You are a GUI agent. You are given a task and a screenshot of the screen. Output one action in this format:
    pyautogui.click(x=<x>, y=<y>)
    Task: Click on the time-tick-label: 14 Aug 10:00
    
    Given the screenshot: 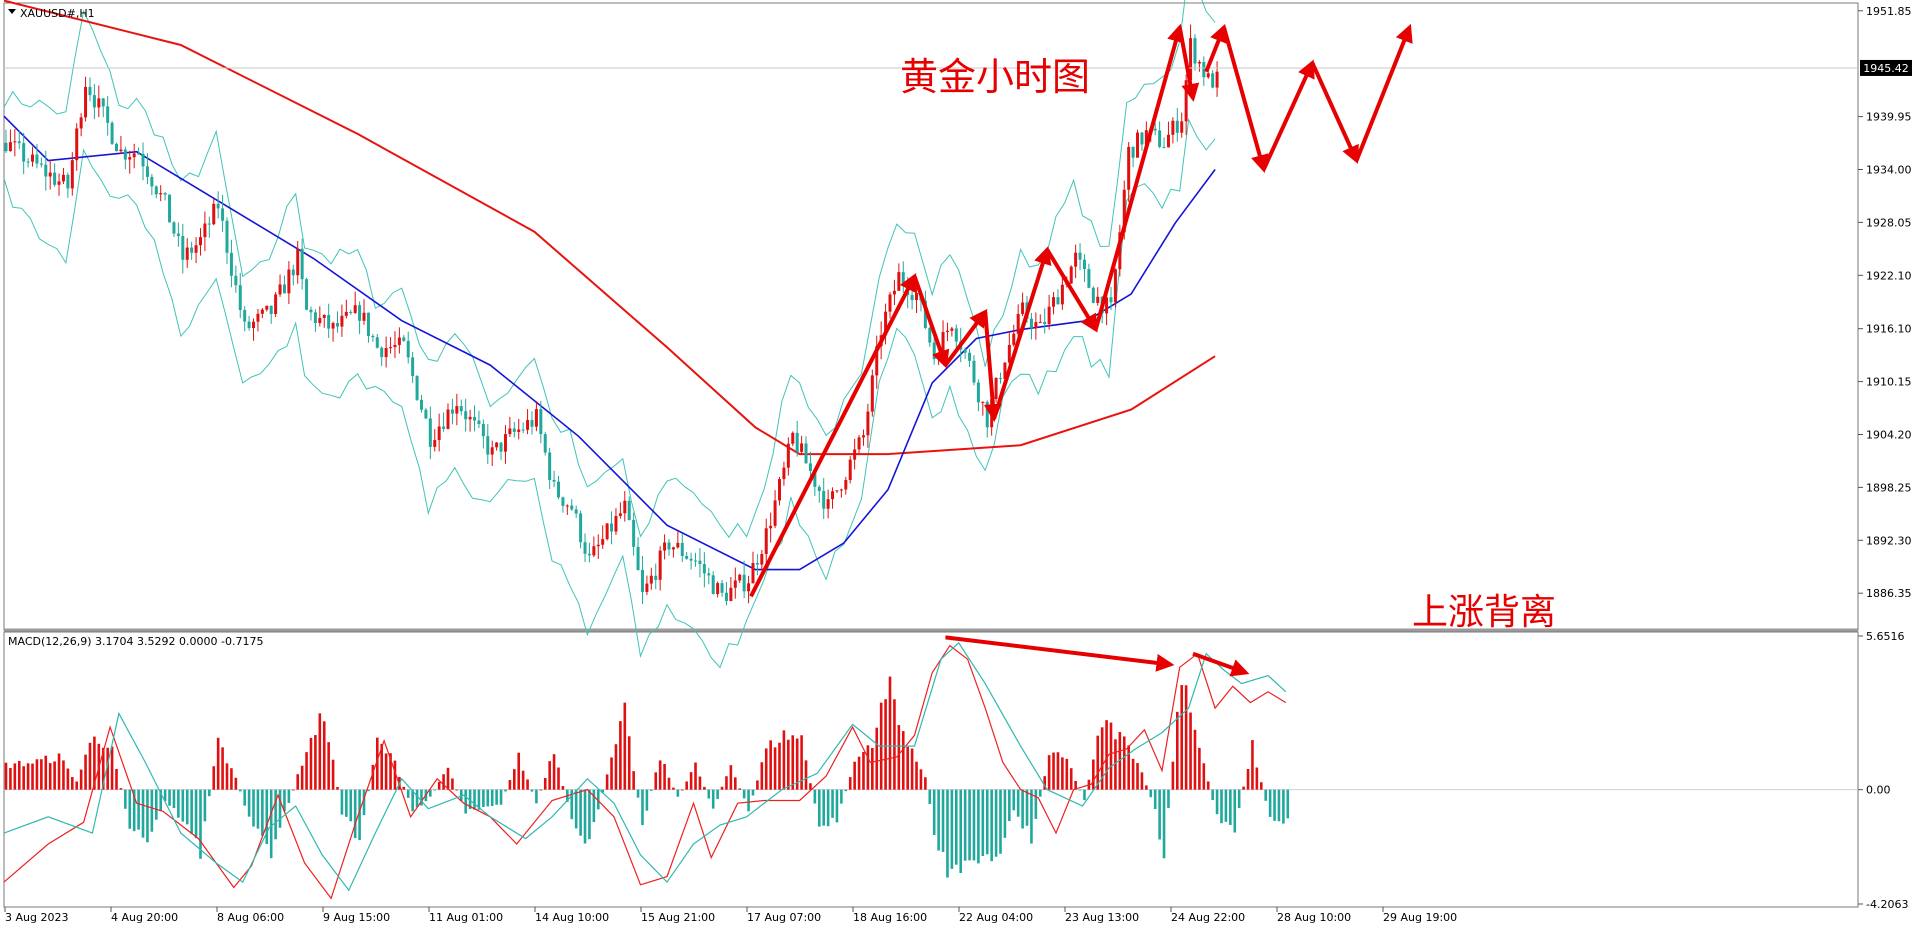 What is the action you would take?
    pyautogui.click(x=572, y=917)
    